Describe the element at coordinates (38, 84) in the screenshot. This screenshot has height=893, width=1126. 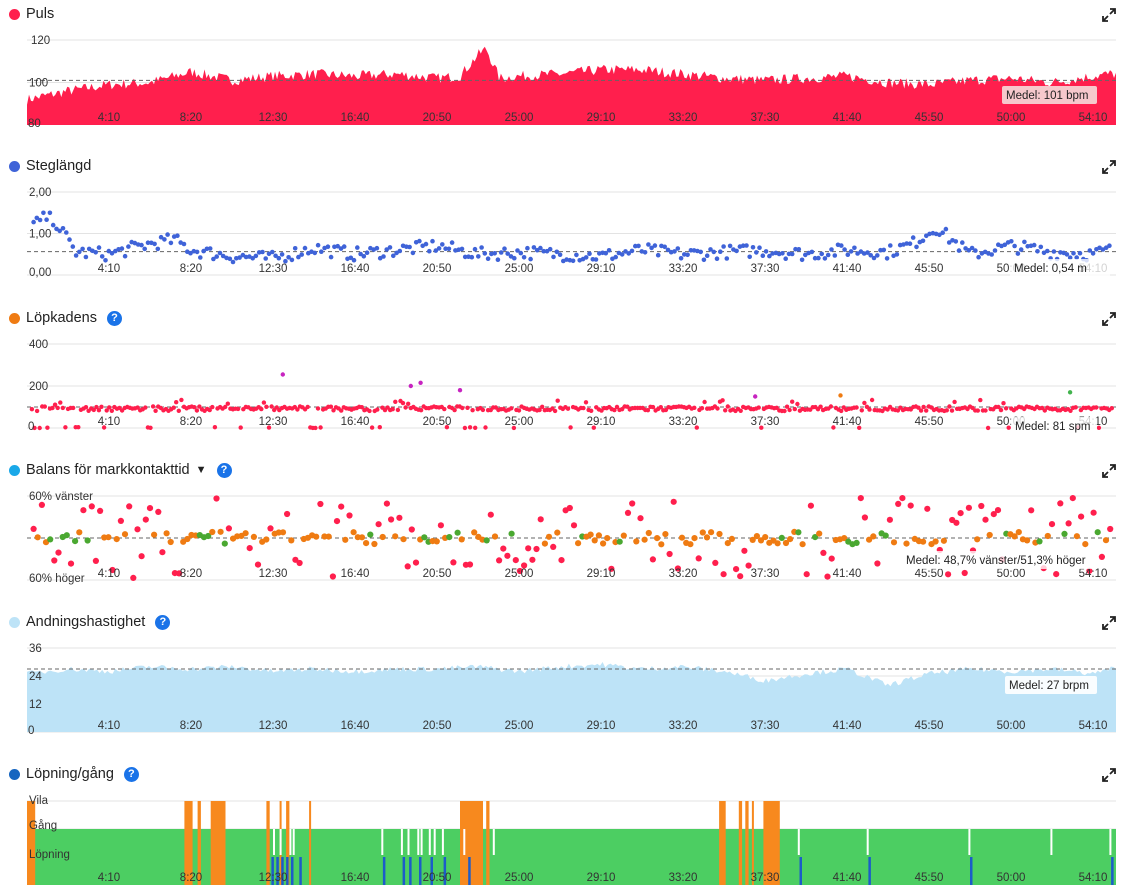
I see `y-tick-label: 100` at that location.